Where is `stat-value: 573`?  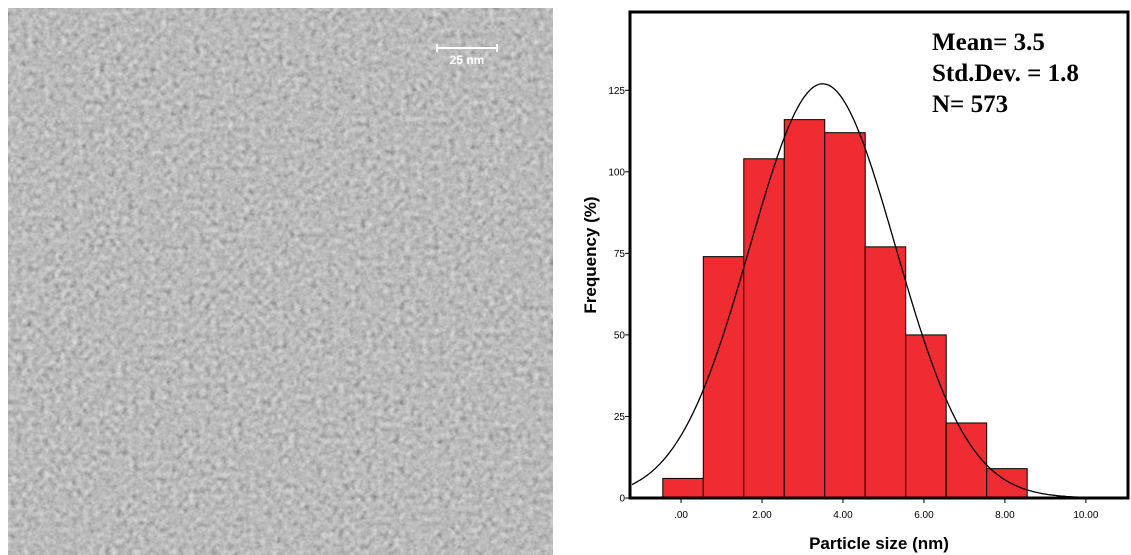 stat-value: 573 is located at coordinates (990, 104).